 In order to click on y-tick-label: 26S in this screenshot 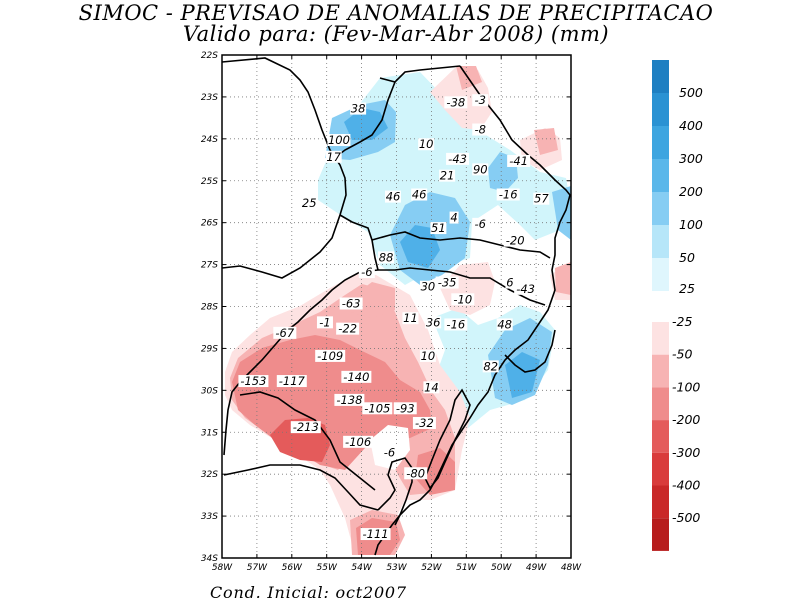, I will do `click(209, 224)`.